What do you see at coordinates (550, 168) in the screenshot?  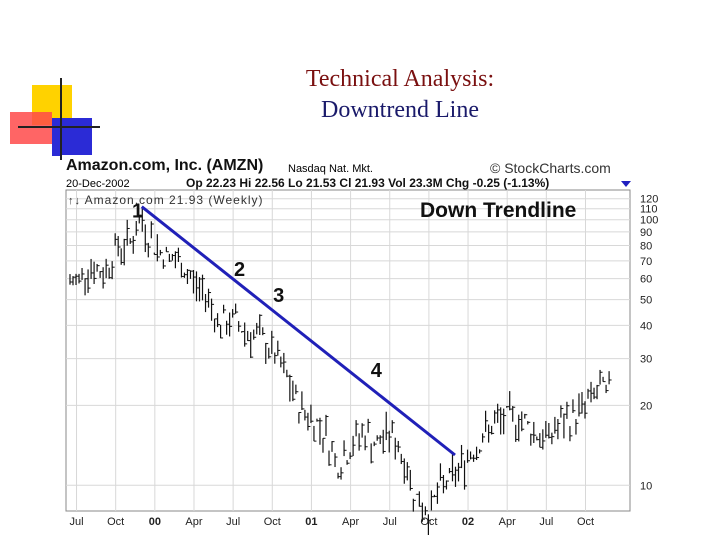 I see `chart-source: © StockCharts.com` at bounding box center [550, 168].